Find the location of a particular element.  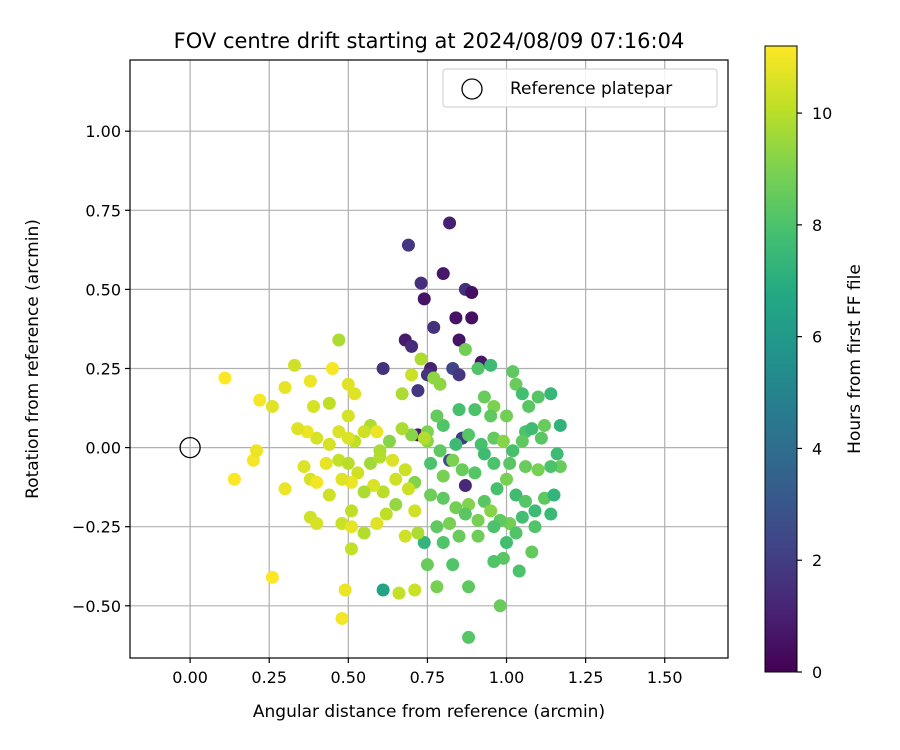

x-tick-label: 1.50 is located at coordinates (665, 677).